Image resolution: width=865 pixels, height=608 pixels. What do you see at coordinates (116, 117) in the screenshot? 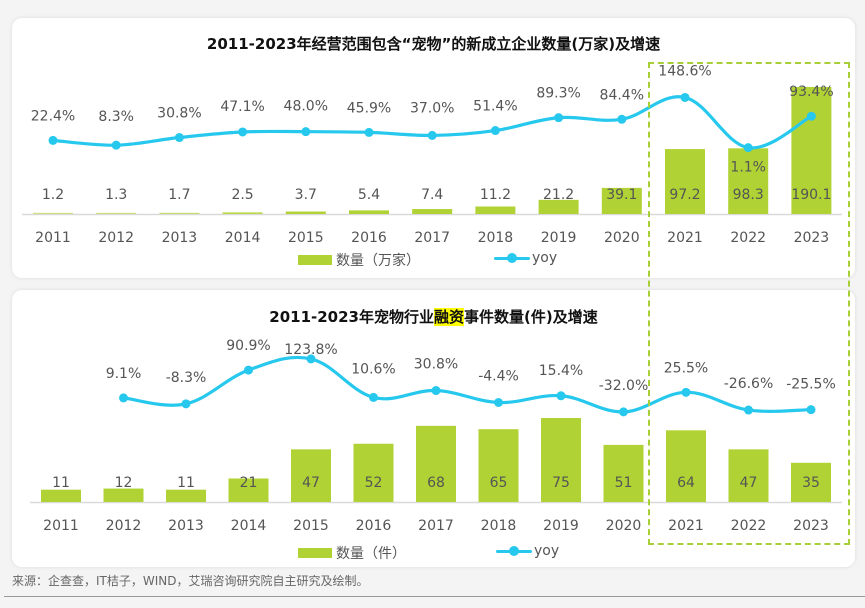
I see `yoy-value-label: 8.3%` at bounding box center [116, 117].